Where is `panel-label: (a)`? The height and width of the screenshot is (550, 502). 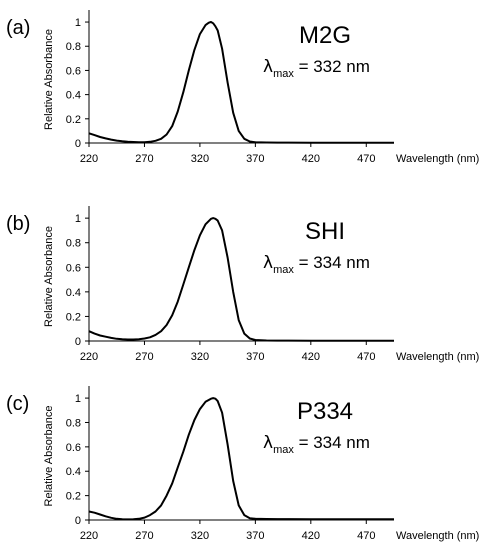
panel-label: (a) is located at coordinates (18, 28).